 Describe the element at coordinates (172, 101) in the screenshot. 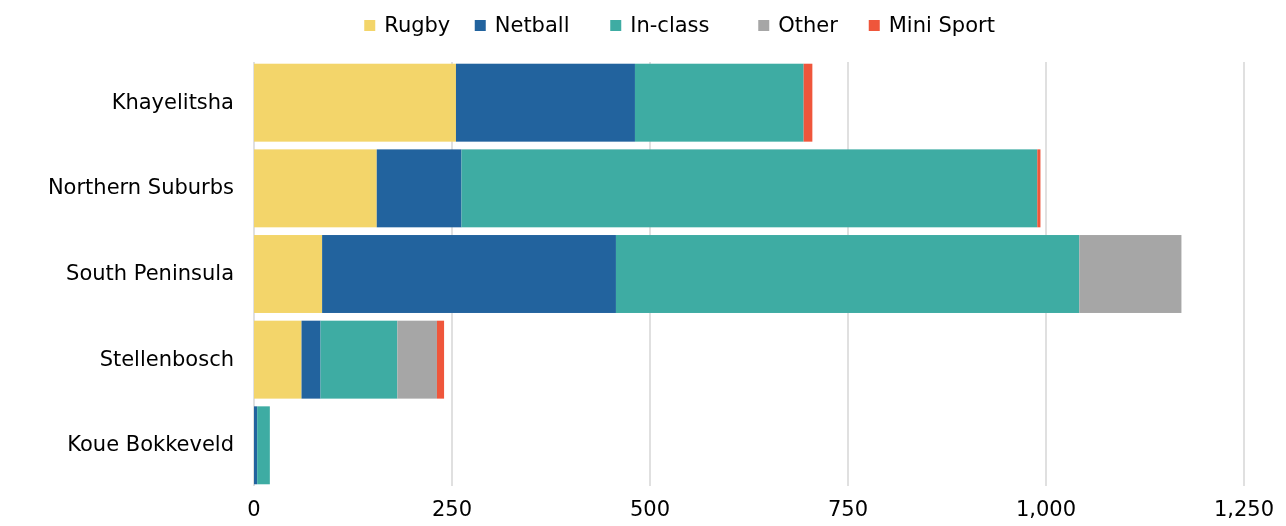

I see `y-tick-label: Khayelitsha` at that location.